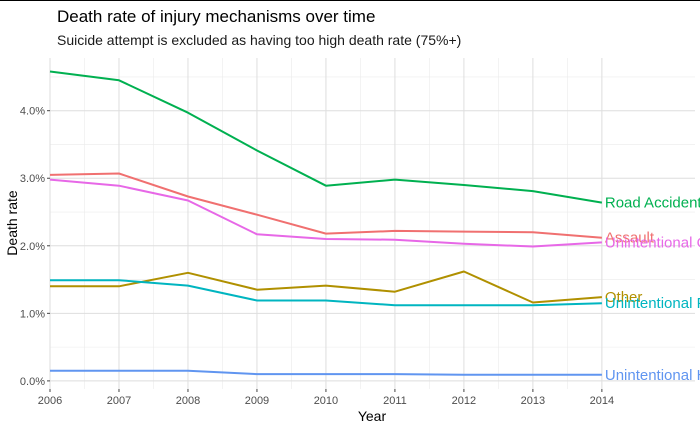  I want to click on series-label-unintentional-hit: Unintentional Hit, so click(652, 375).